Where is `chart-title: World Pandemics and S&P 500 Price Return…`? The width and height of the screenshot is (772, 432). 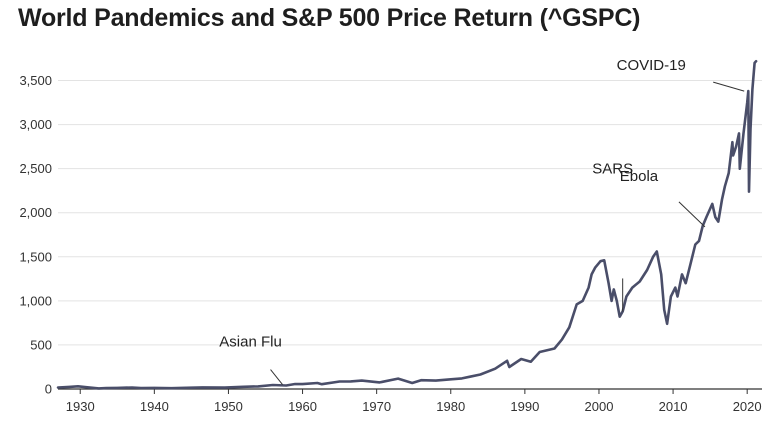 chart-title: World Pandemics and S&P 500 Price Return… is located at coordinates (329, 18).